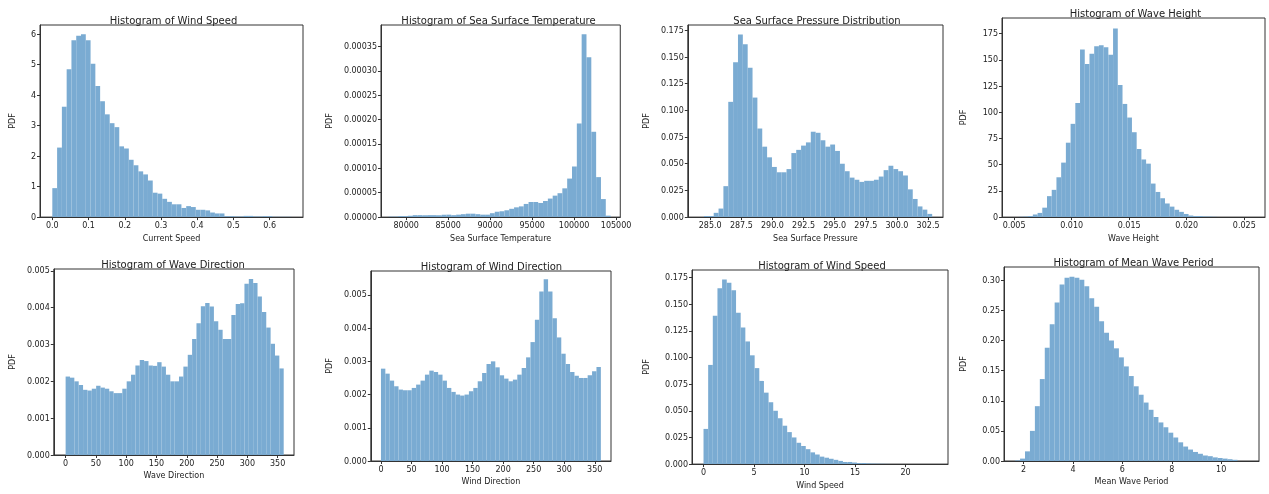  I want to click on chart-title: Histogram of Wind Speed, so click(173, 20).